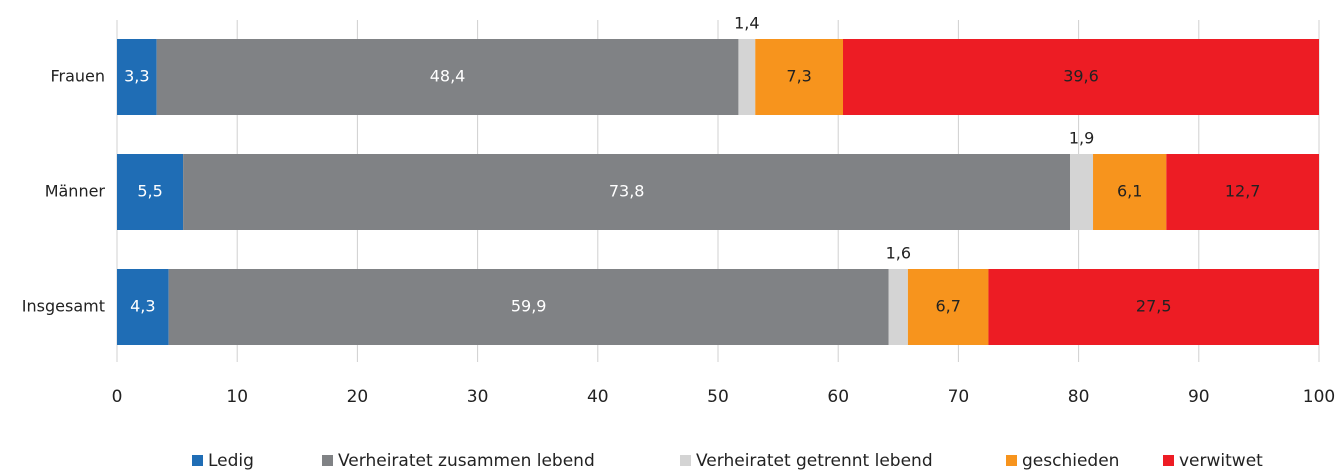 The width and height of the screenshot is (1343, 471). I want to click on data-label: 3,3, so click(136, 76).